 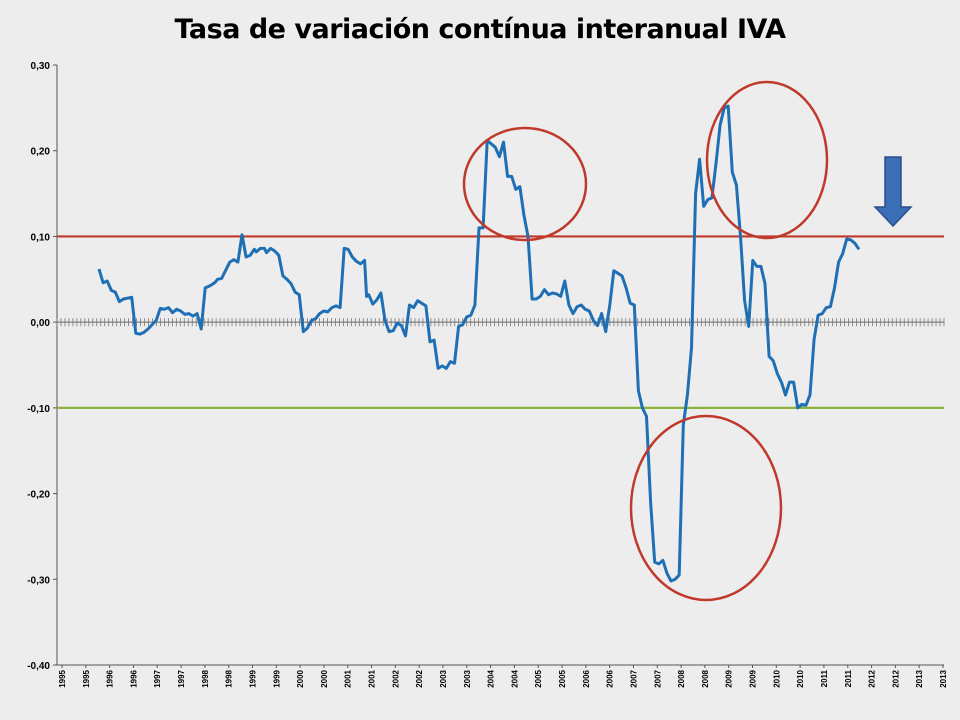 I want to click on y-tick-label: 0,30, so click(x=41, y=66).